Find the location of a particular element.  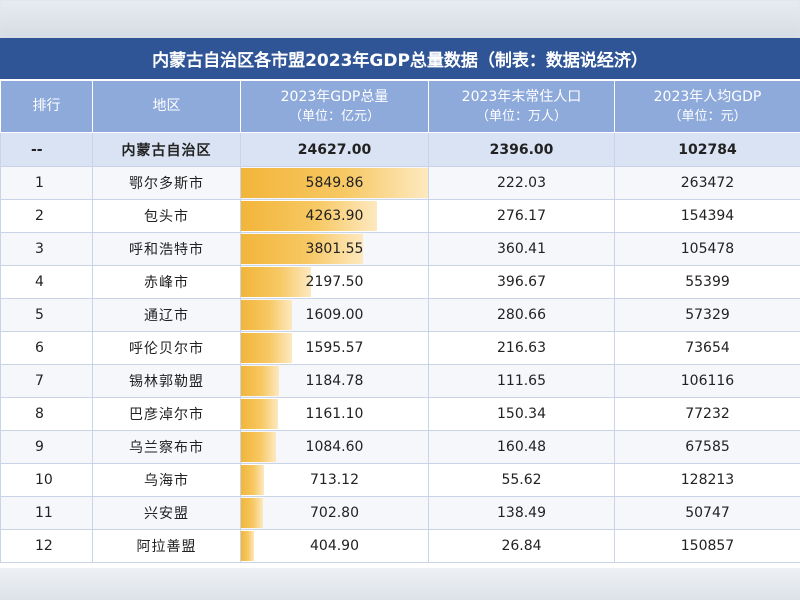

row-population: 360.41 is located at coordinates (521, 249).